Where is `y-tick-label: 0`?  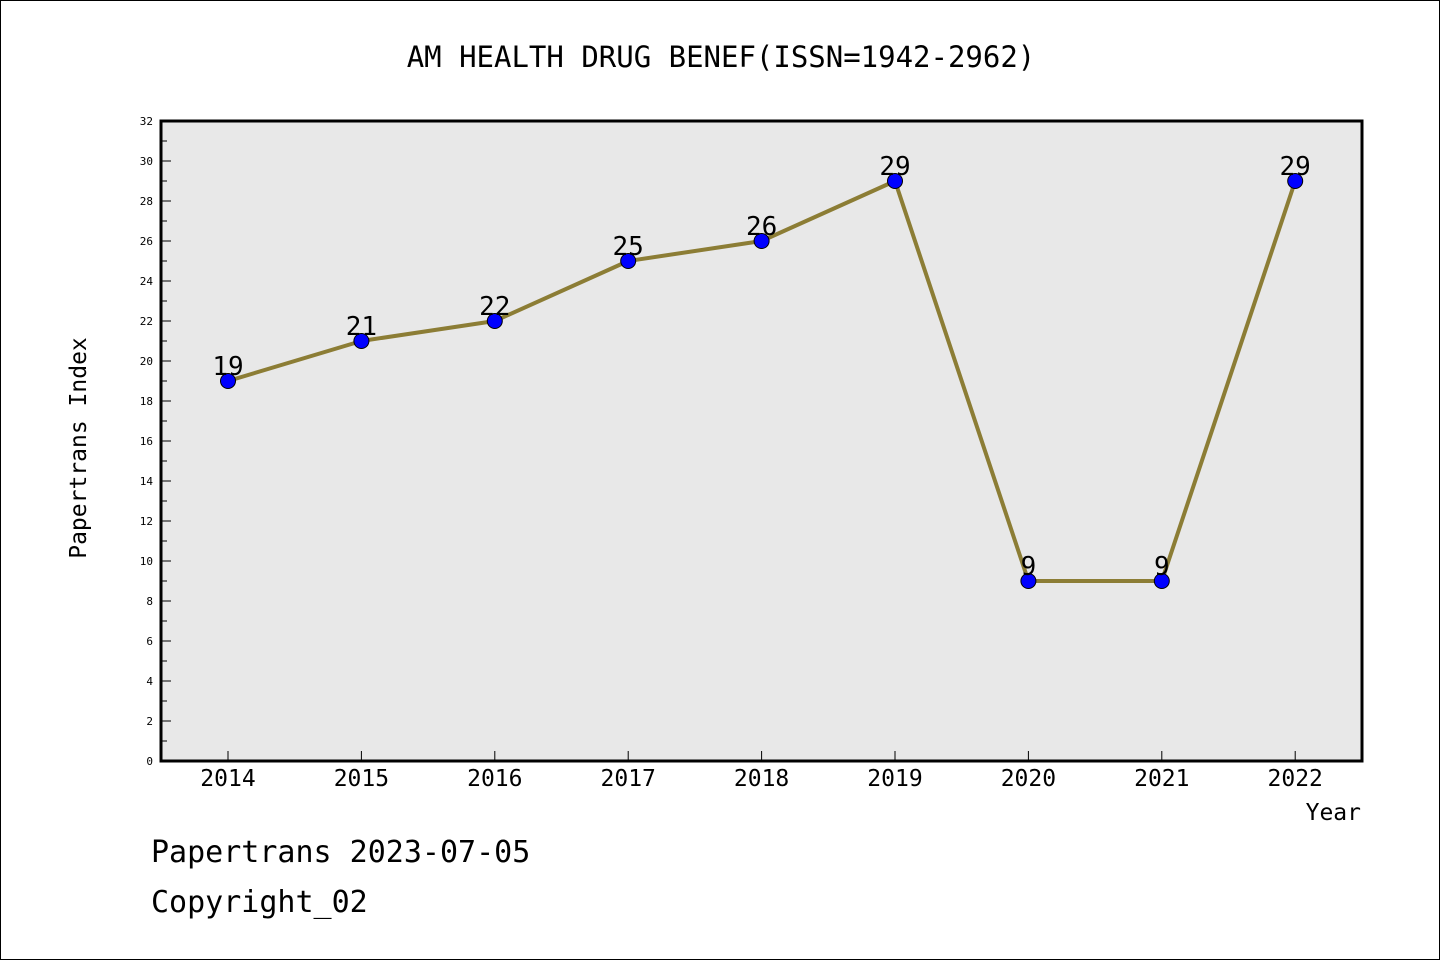 y-tick-label: 0 is located at coordinates (149, 761).